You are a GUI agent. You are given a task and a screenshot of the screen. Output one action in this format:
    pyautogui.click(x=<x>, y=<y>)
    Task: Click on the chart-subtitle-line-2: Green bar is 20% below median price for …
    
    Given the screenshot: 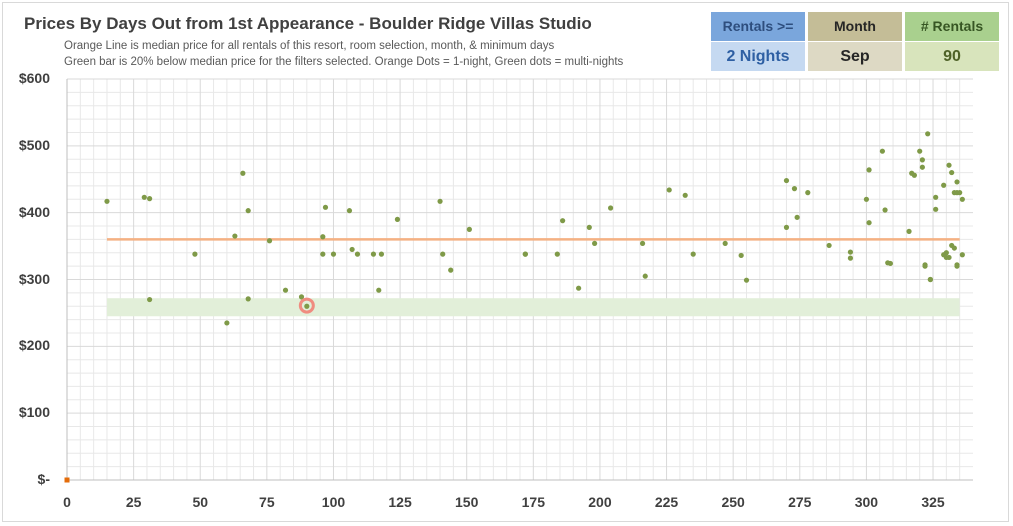 What is the action you would take?
    pyautogui.click(x=344, y=62)
    